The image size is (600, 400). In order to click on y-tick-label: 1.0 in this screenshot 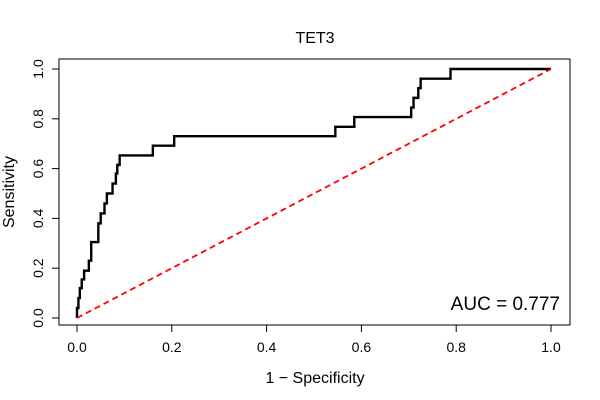, I will do `click(38, 69)`.